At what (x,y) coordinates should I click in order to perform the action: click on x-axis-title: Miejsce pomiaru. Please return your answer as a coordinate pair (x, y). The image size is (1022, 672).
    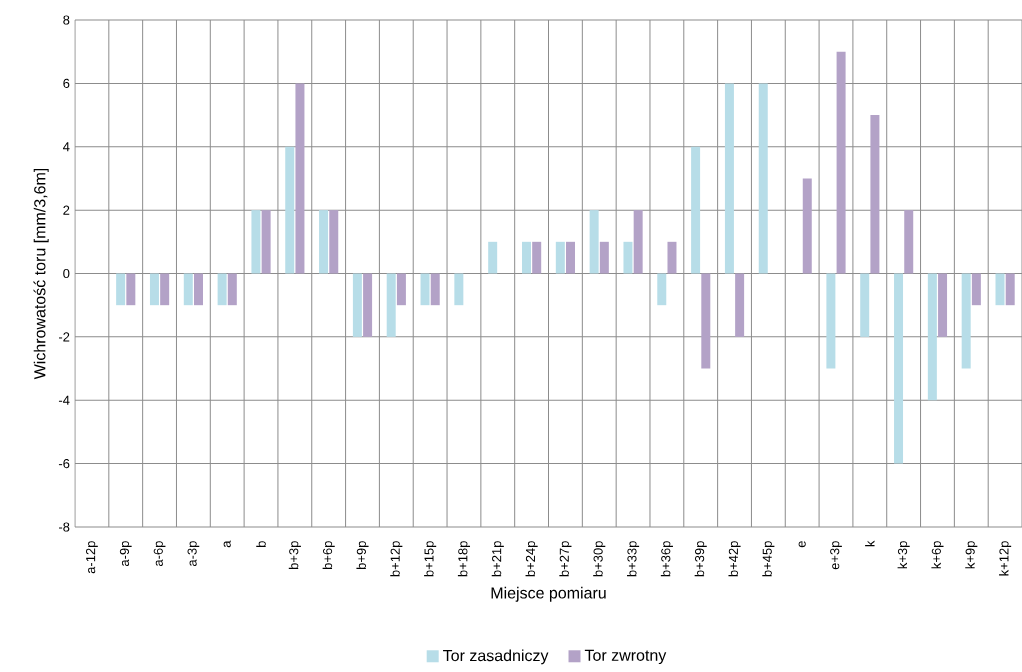
    Looking at the image, I should click on (548, 594).